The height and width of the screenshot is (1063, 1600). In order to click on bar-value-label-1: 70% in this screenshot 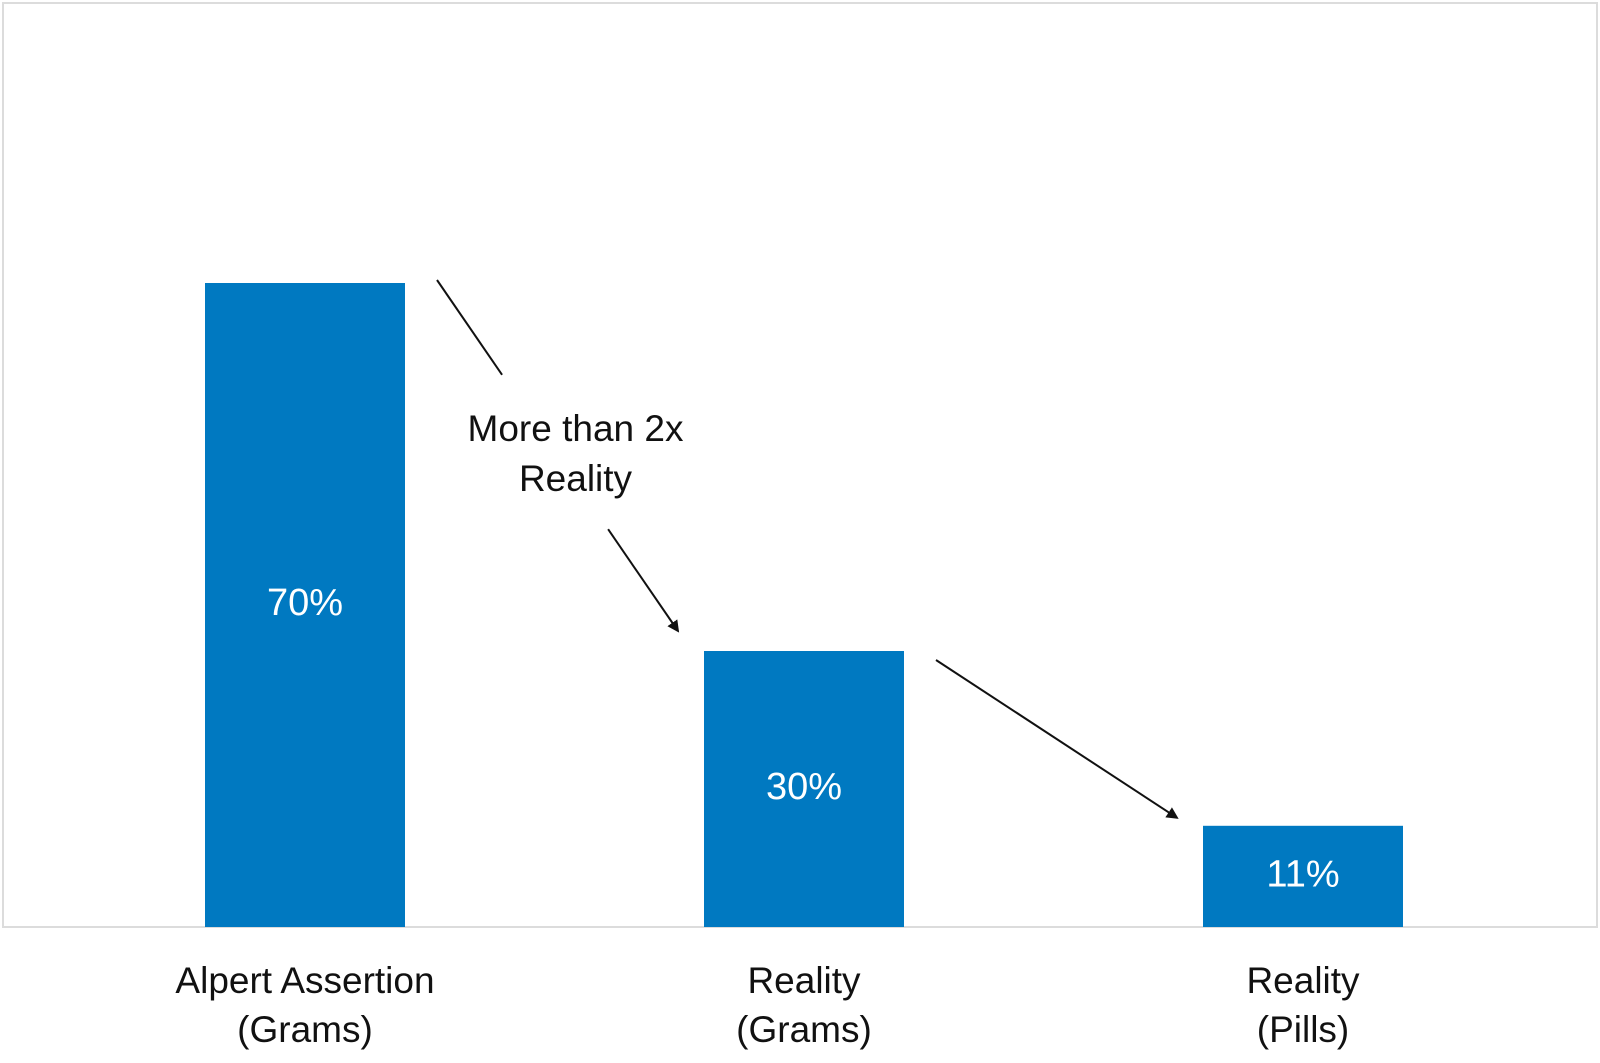, I will do `click(305, 603)`.